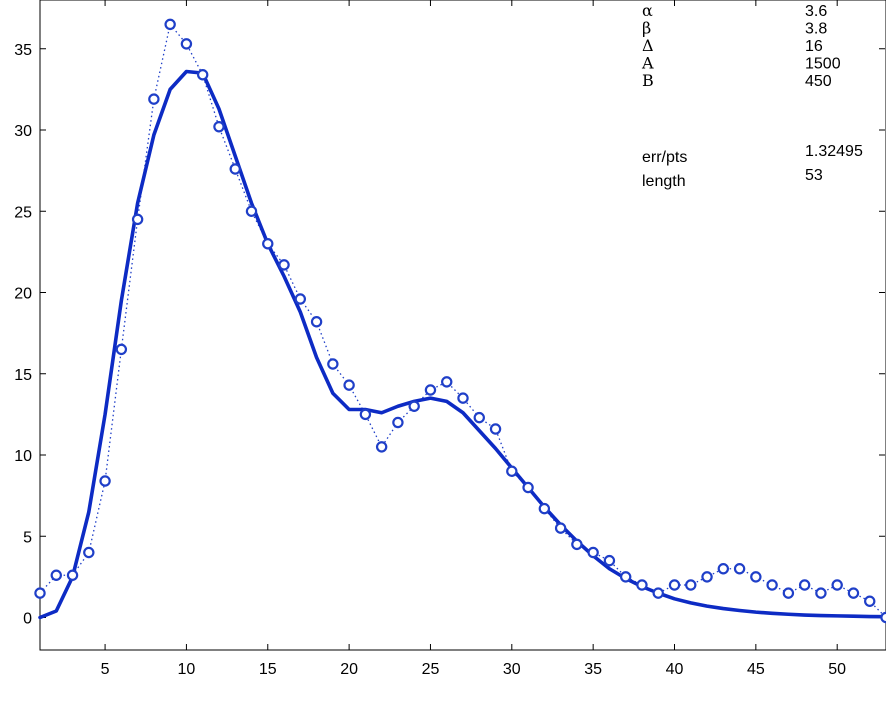 Image resolution: width=886 pixels, height=707 pixels. What do you see at coordinates (664, 181) in the screenshot?
I see `stat-label: length` at bounding box center [664, 181].